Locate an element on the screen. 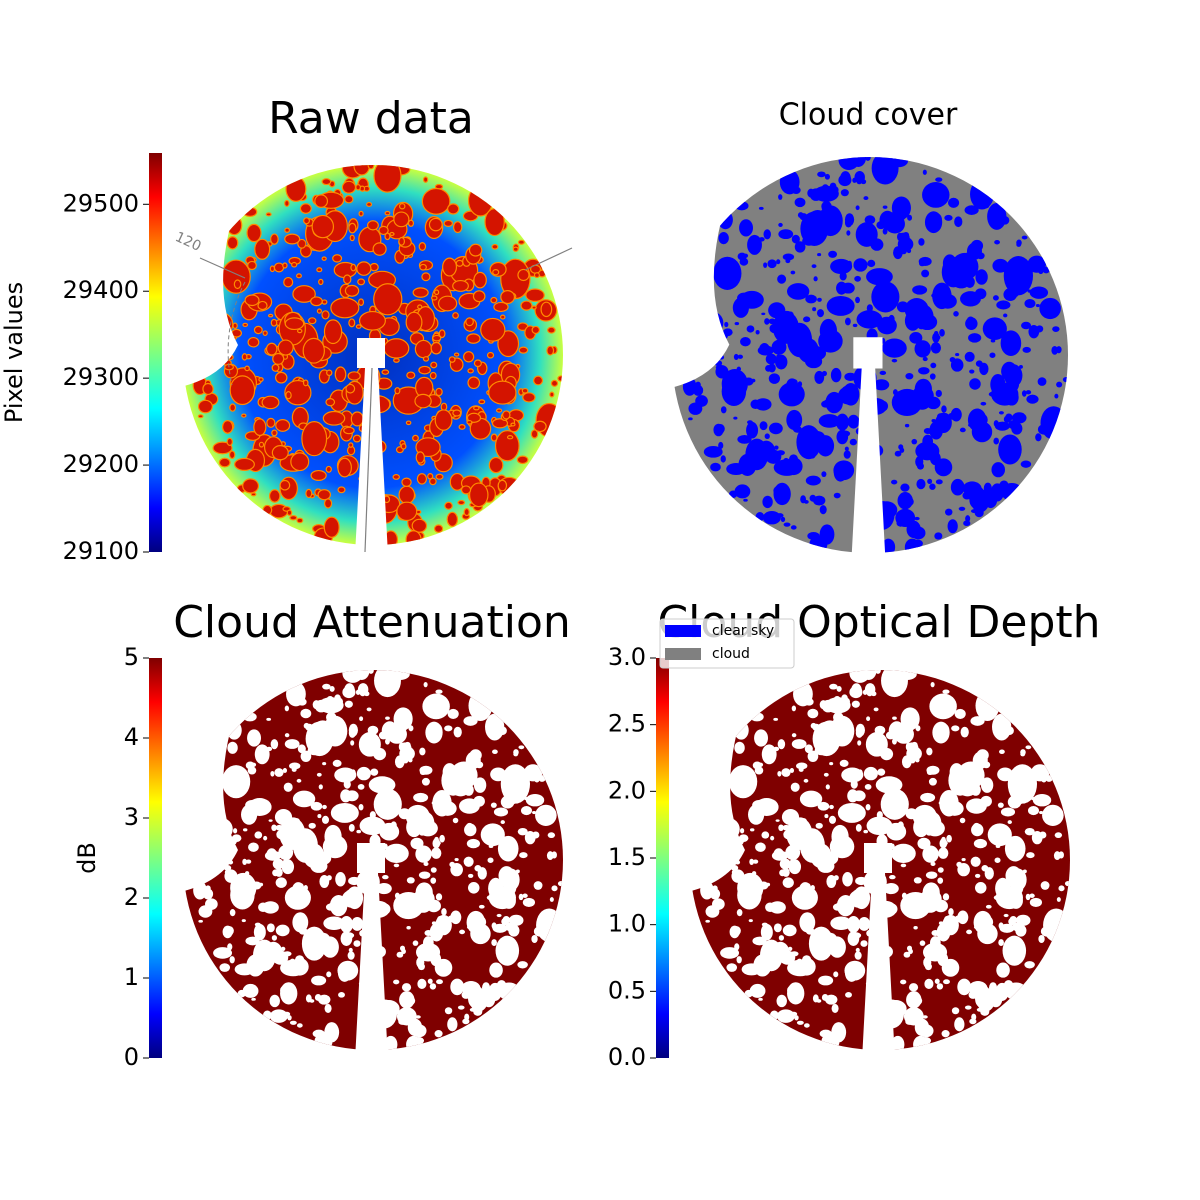 The image size is (1200, 1200). tick-label: 29100 is located at coordinates (101, 551).